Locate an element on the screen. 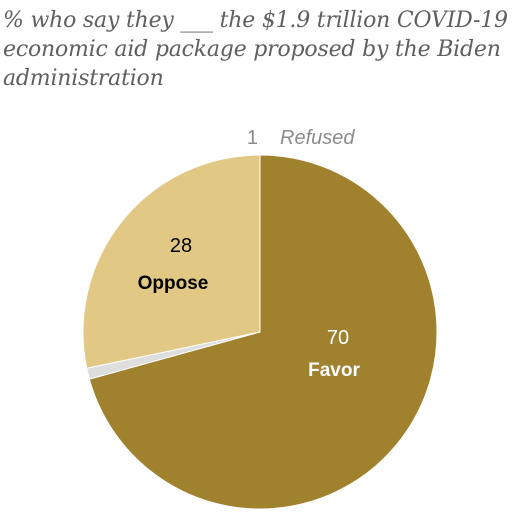 The height and width of the screenshot is (520, 520). slice-value-favor: 70 is located at coordinates (338, 338).